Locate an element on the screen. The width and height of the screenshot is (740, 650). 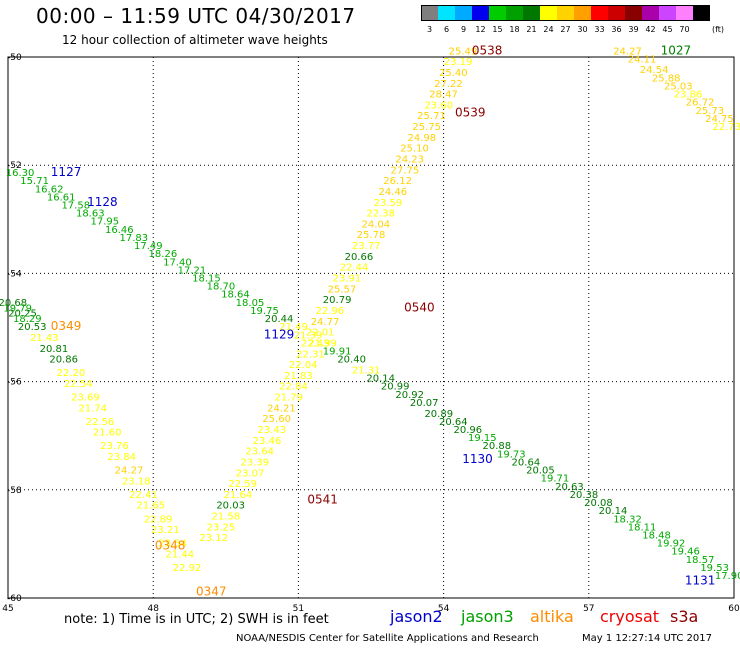
legend-item-jason3: jason3 is located at coordinates (487, 616).